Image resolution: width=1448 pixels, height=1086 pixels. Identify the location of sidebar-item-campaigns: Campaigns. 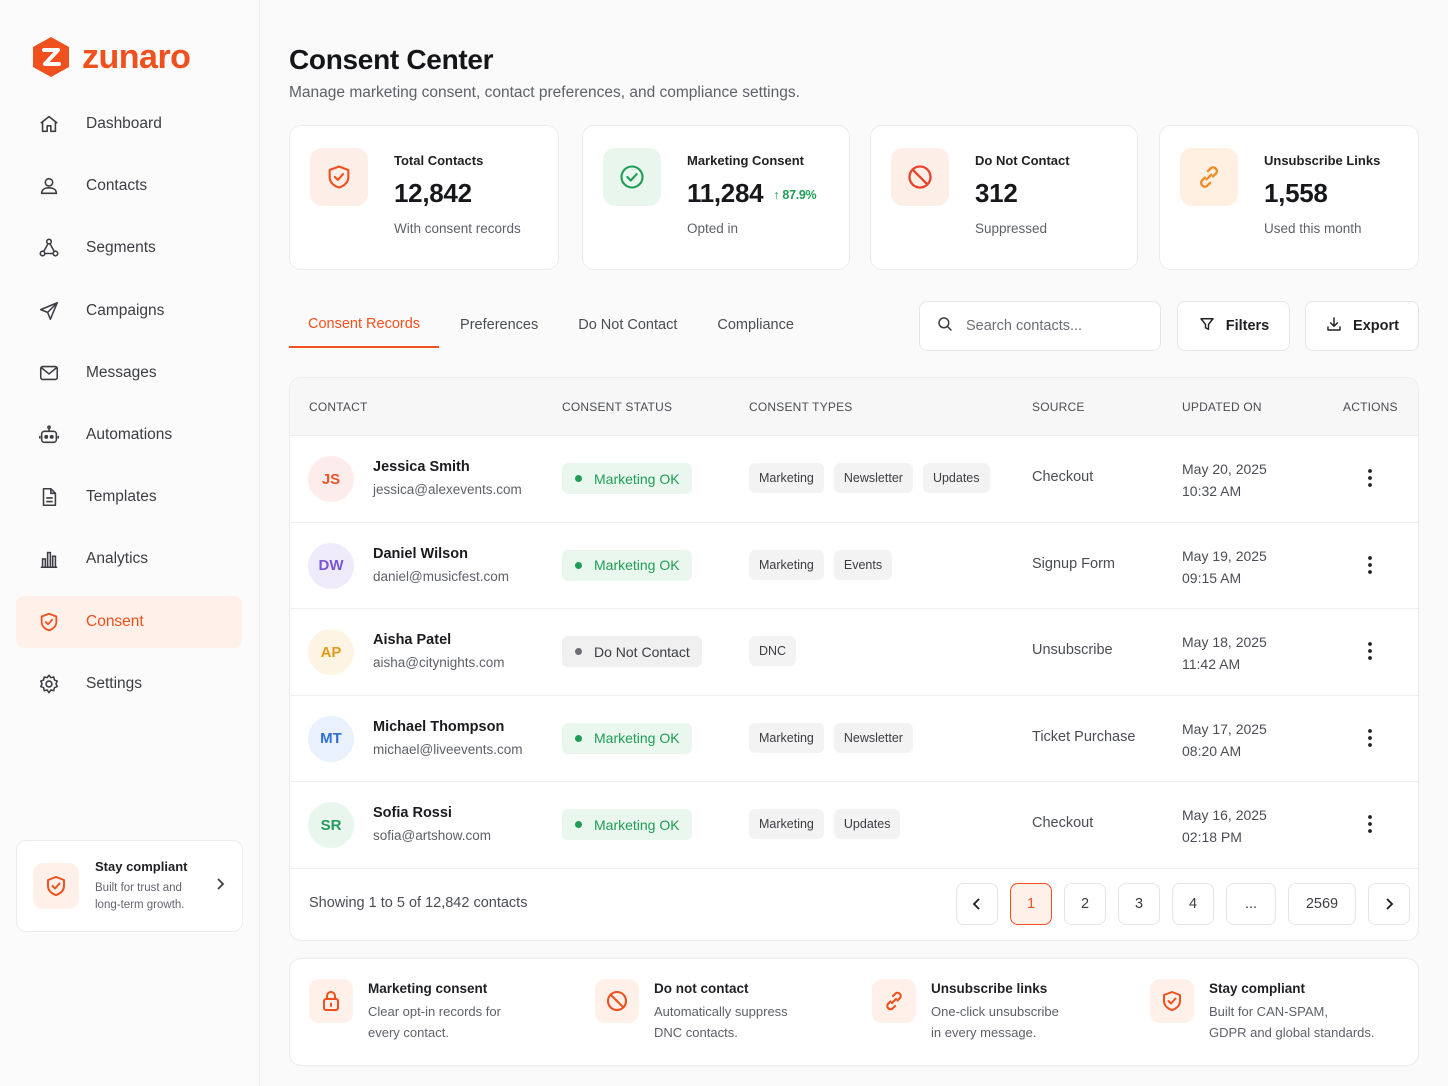
(129, 311).